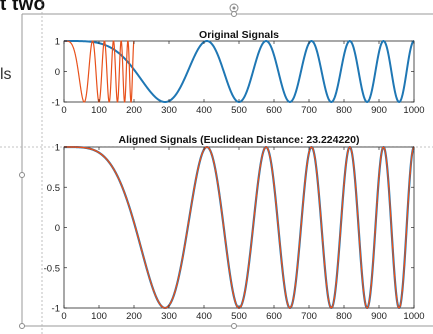 This screenshot has height=334, width=433. I want to click on y-tick-label: -1, so click(56, 309).